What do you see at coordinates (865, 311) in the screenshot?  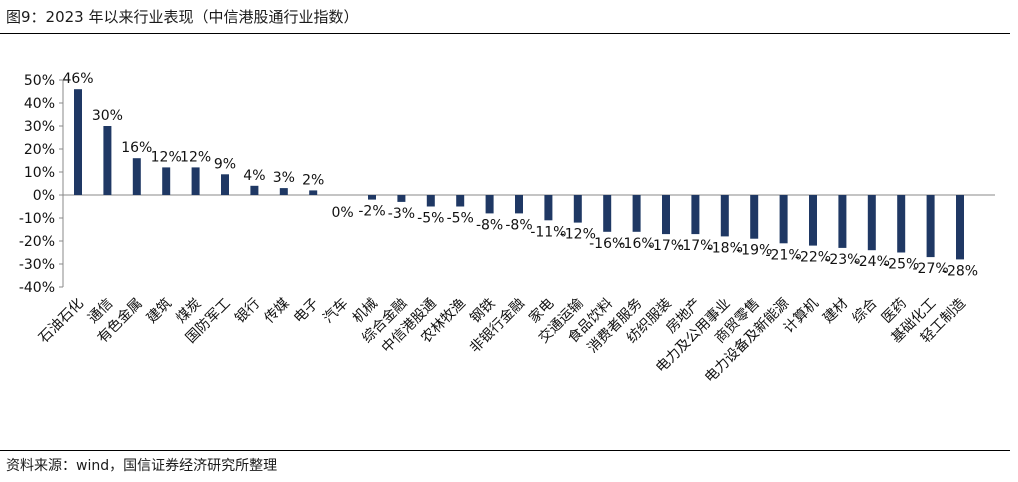 I see `x-tick-label: 综合` at bounding box center [865, 311].